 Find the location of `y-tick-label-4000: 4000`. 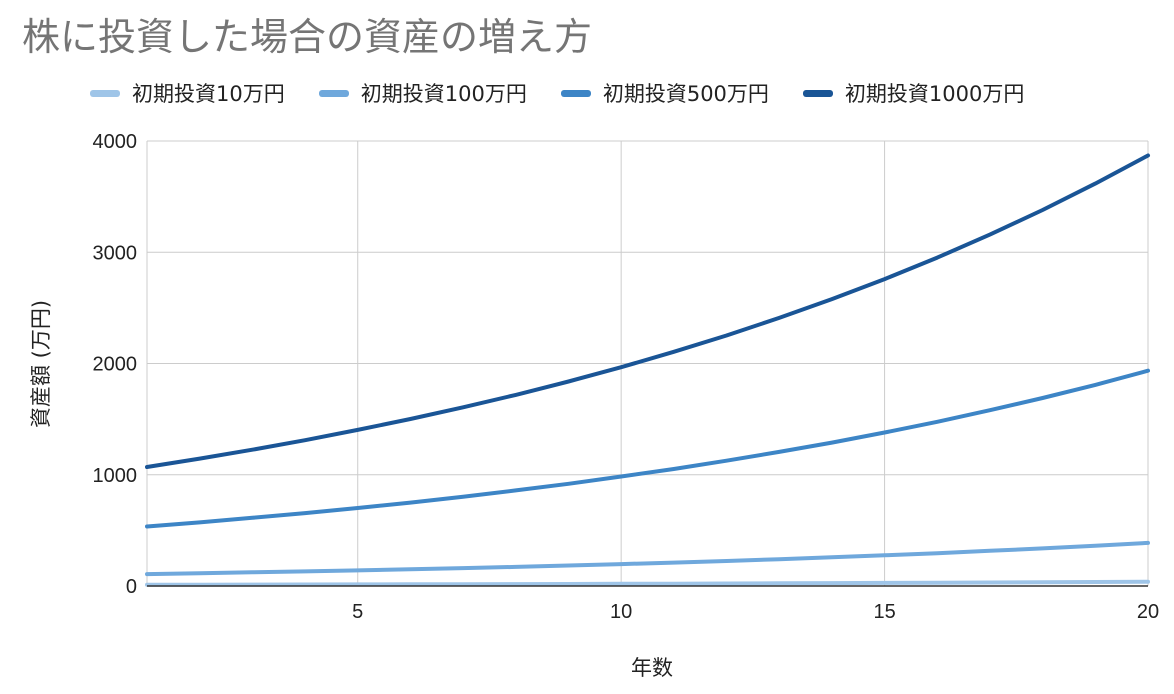

y-tick-label-4000: 4000 is located at coordinates (115, 142).